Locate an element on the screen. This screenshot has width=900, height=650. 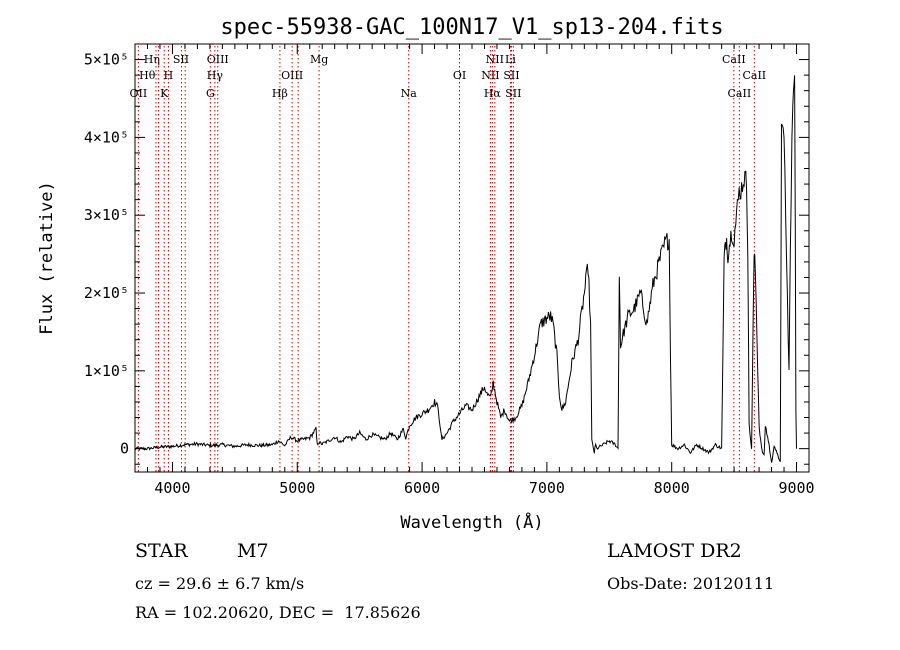
x-tick-label: 9000 is located at coordinates (796, 488).